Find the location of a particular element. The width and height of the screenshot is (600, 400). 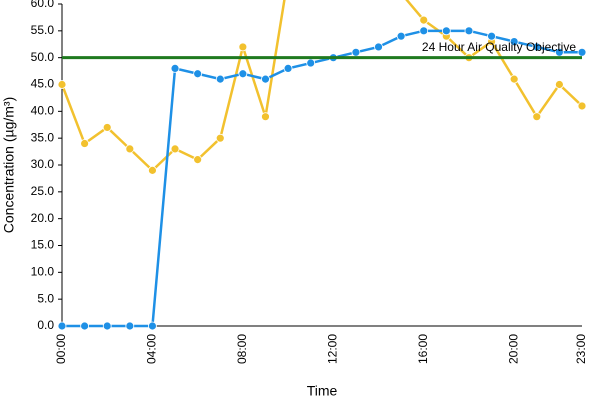

y-tick-label: 35.0 is located at coordinates (43, 137).